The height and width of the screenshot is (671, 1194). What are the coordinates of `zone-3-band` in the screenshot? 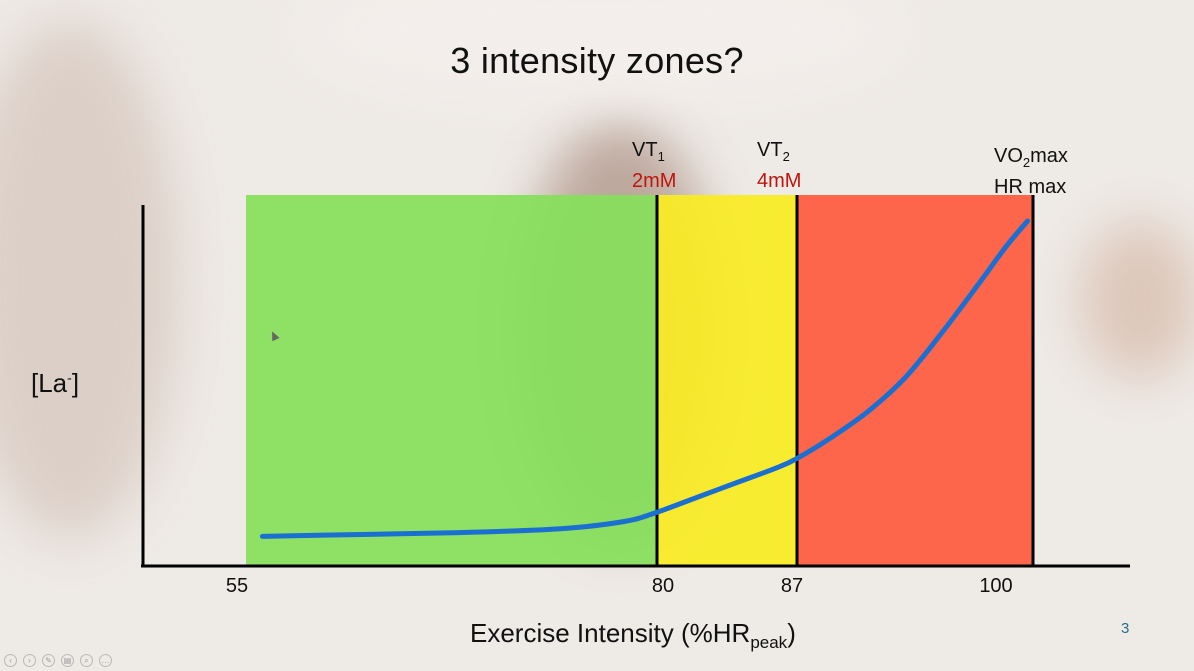 It's located at (915, 380).